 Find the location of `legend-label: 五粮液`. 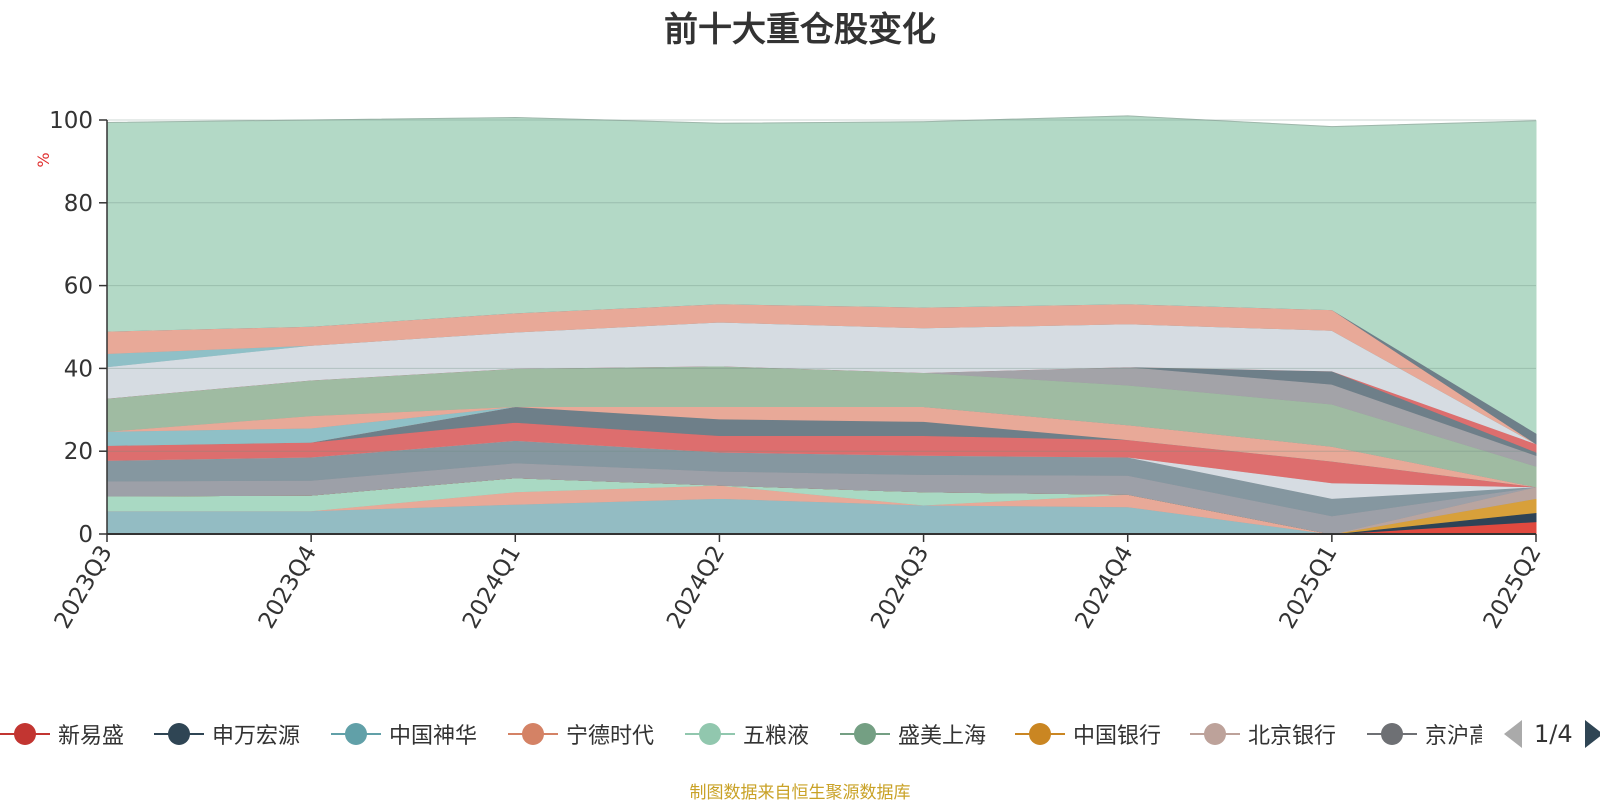

legend-label: 五粮液 is located at coordinates (776, 736).